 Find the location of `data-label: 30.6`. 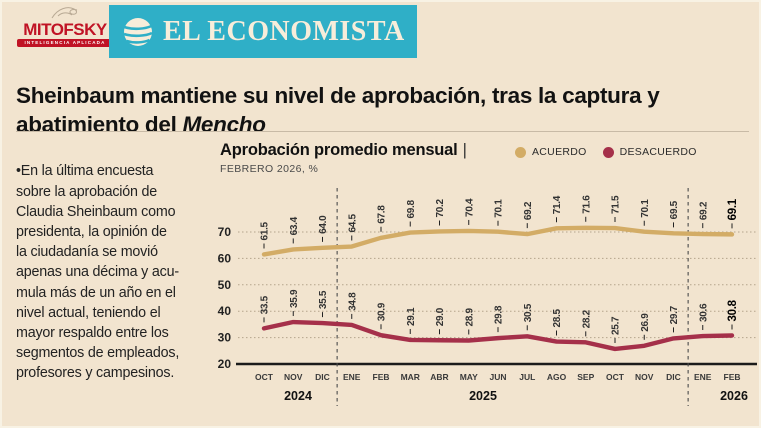

data-label: 30.6 is located at coordinates (703, 312).